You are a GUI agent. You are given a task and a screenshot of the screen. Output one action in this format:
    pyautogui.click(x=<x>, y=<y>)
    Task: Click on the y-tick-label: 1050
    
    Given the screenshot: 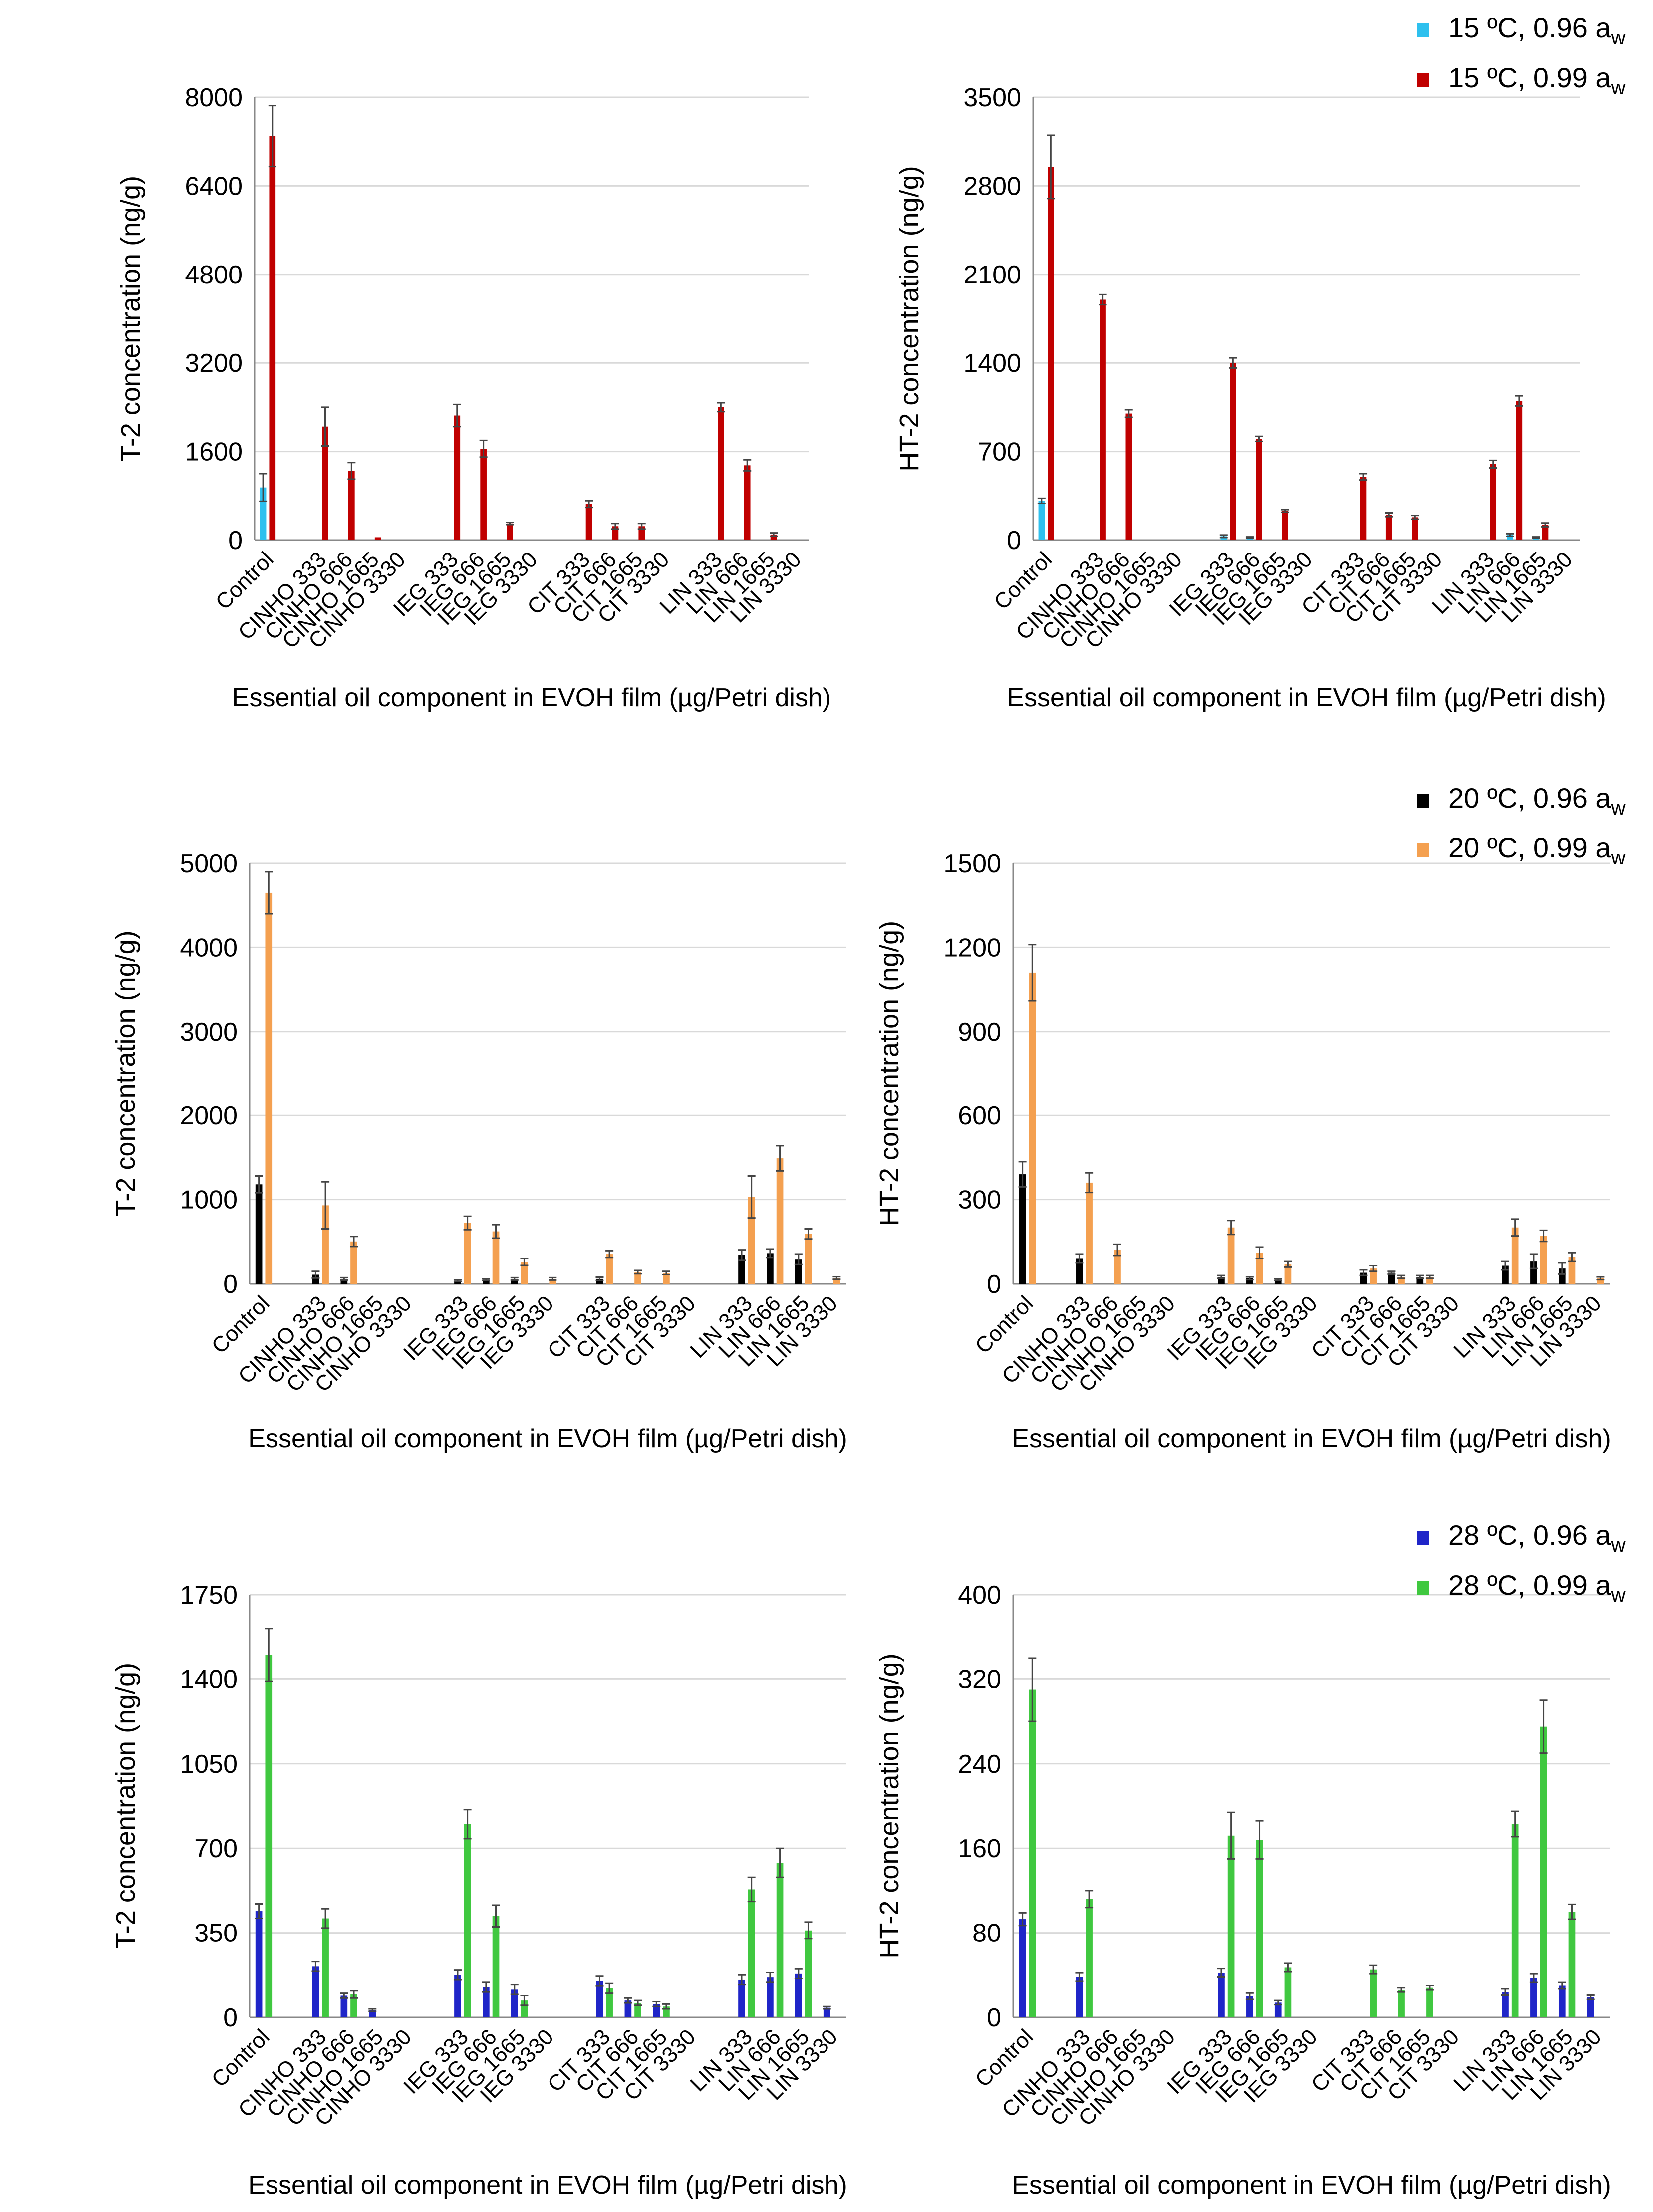 What is the action you would take?
    pyautogui.click(x=209, y=1764)
    